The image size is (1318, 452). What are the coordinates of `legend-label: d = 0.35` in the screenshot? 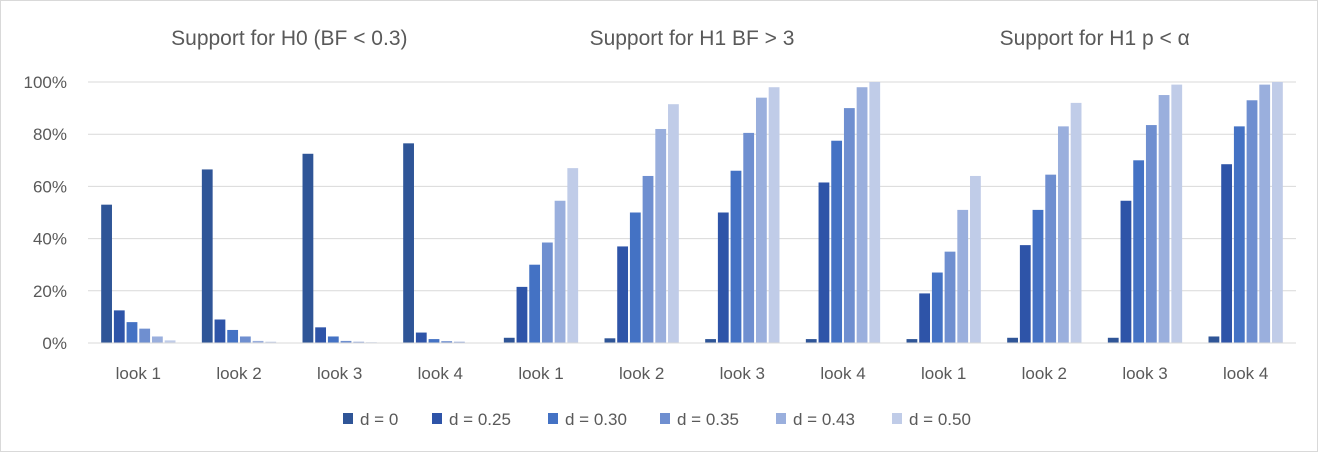 It's located at (708, 419).